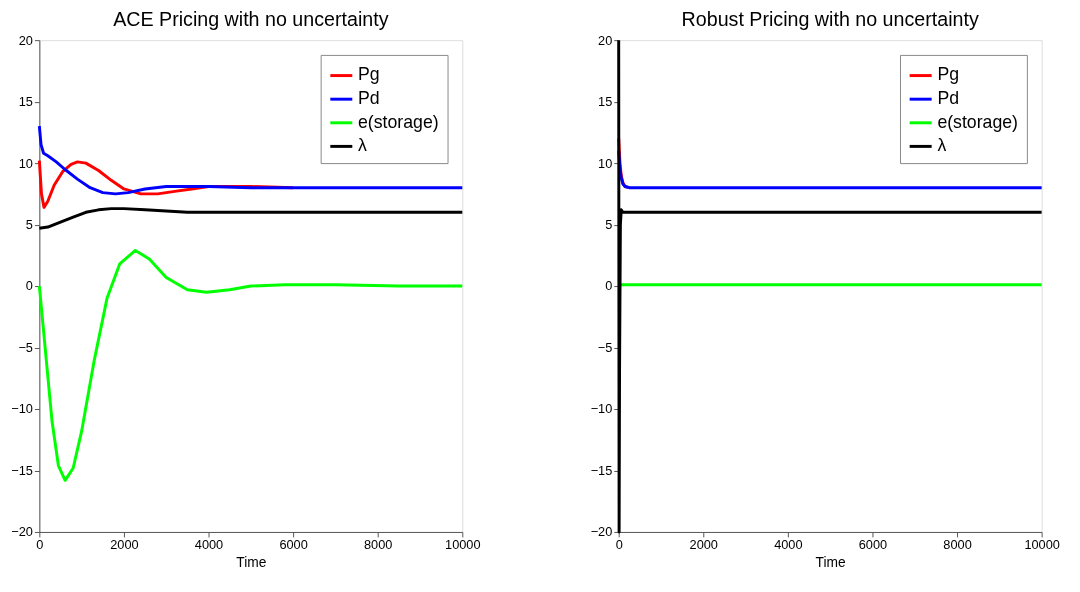 The width and height of the screenshot is (1080, 592). Describe the element at coordinates (251, 19) in the screenshot. I see `chart-title: ACE Pricing with no uncertainty` at that location.